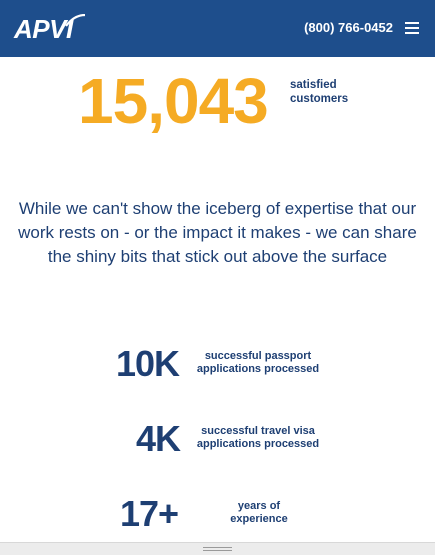 Image resolution: width=435 pixels, height=555 pixels. What do you see at coordinates (173, 101) in the screenshot?
I see `customers-count: 15,043` at bounding box center [173, 101].